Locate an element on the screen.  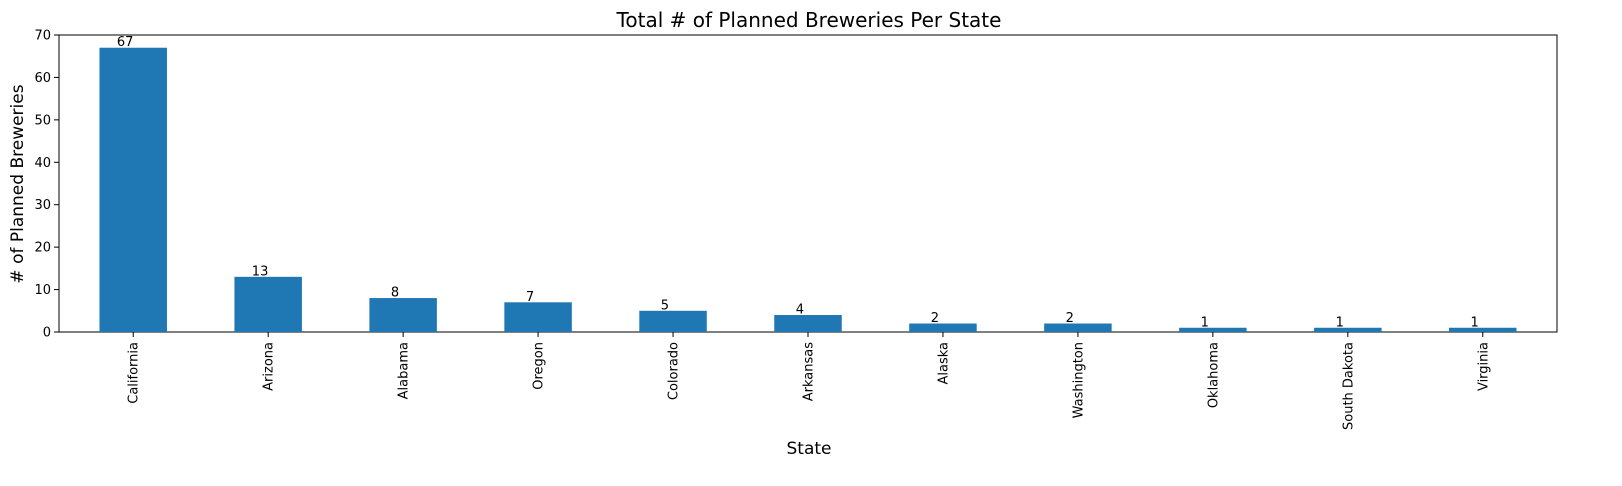
bar-value-label: 8 is located at coordinates (395, 293).